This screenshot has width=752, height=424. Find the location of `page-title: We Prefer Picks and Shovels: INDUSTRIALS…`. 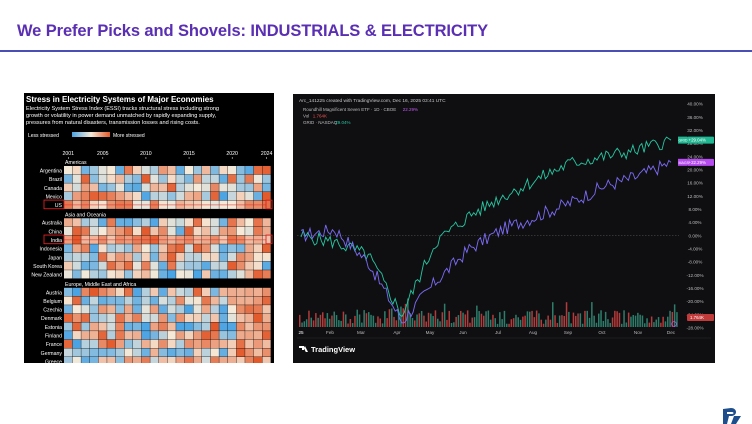

page-title: We Prefer Picks and Shovels: INDUSTRIALS… is located at coordinates (253, 31).